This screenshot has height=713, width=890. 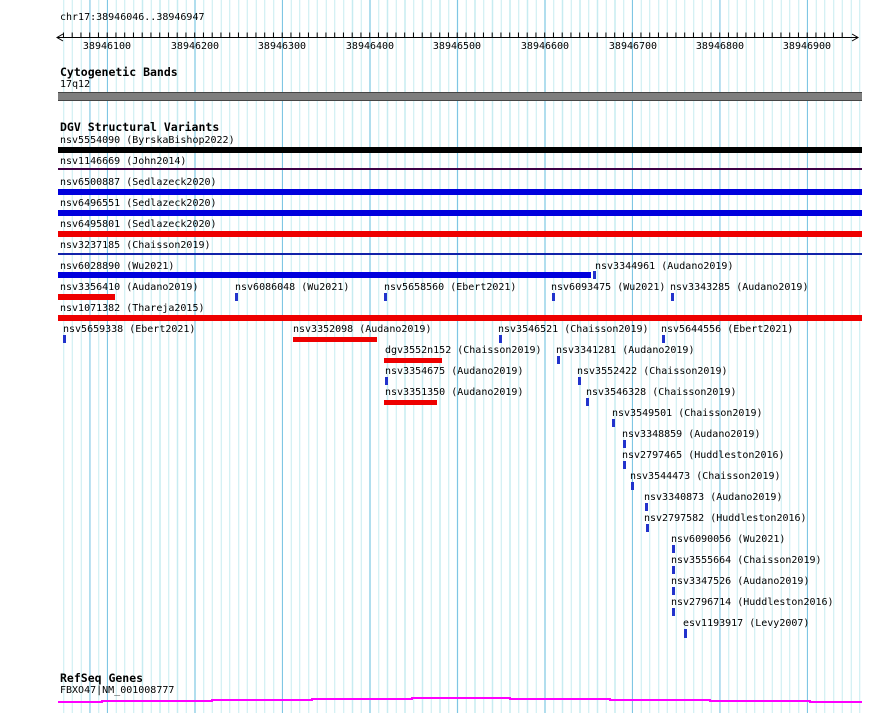 I want to click on dgv-track-title: DGV Structural Variants, so click(x=140, y=127).